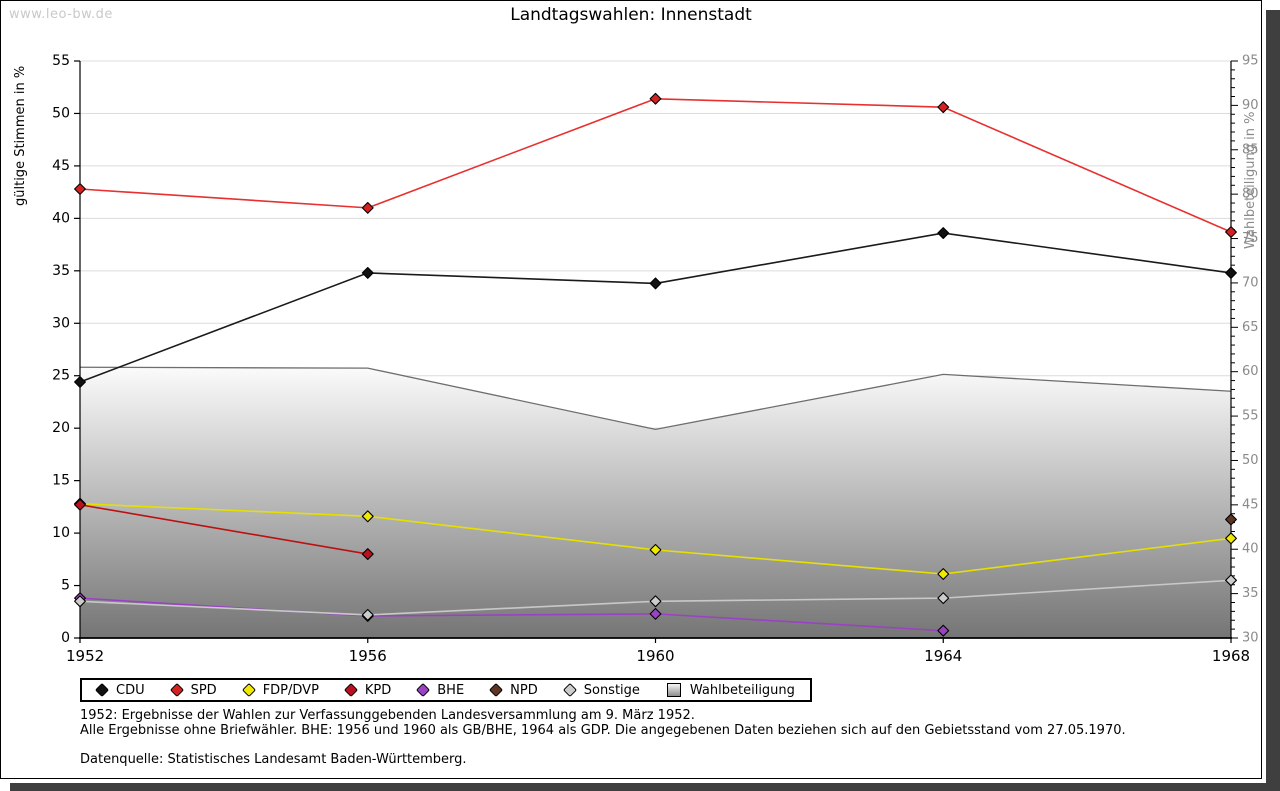  Describe the element at coordinates (290, 690) in the screenshot. I see `legend-item-label: FDP/DVP` at that location.